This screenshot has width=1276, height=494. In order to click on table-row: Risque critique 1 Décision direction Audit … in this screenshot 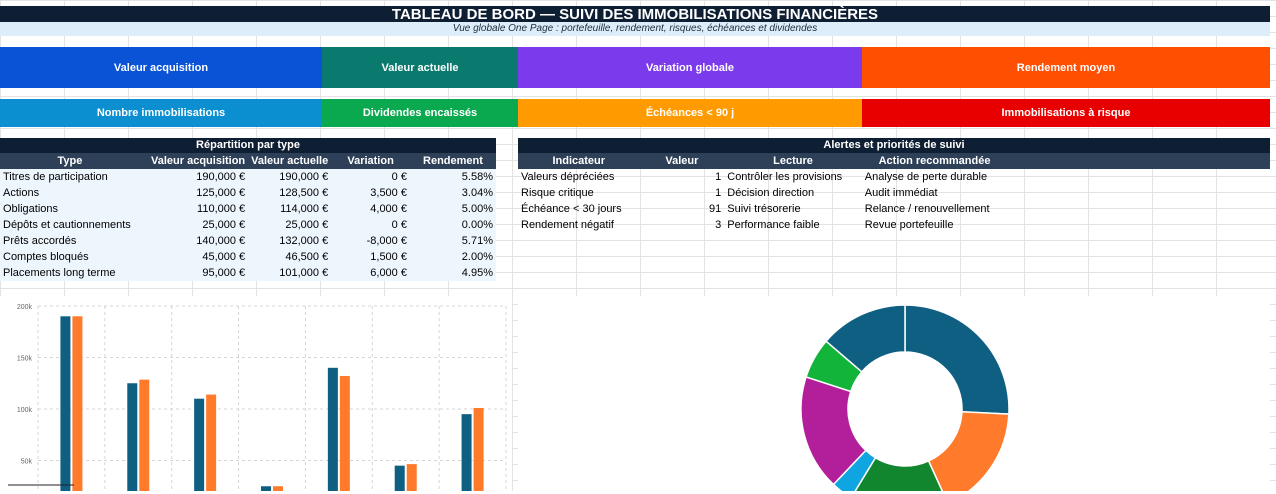, I will do `click(894, 193)`.